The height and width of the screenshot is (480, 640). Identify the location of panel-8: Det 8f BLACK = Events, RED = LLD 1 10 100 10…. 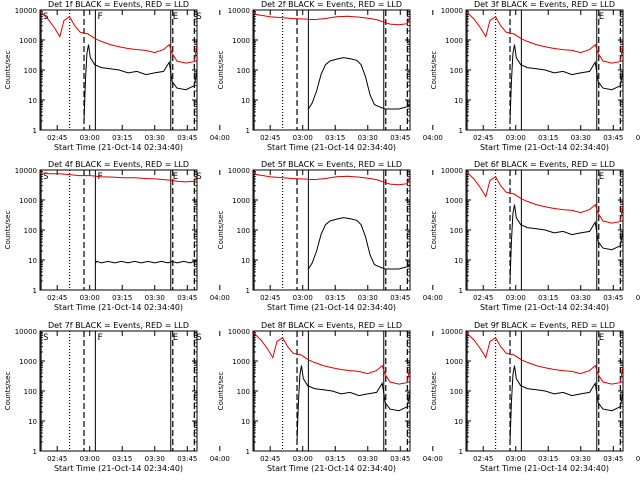
(330, 397).